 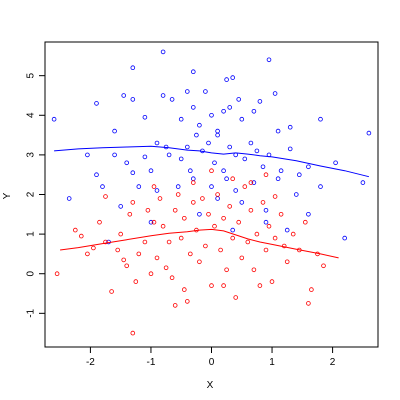 I want to click on y-axis: -1 0 1 2 3 4 5, so click(x=36, y=195).